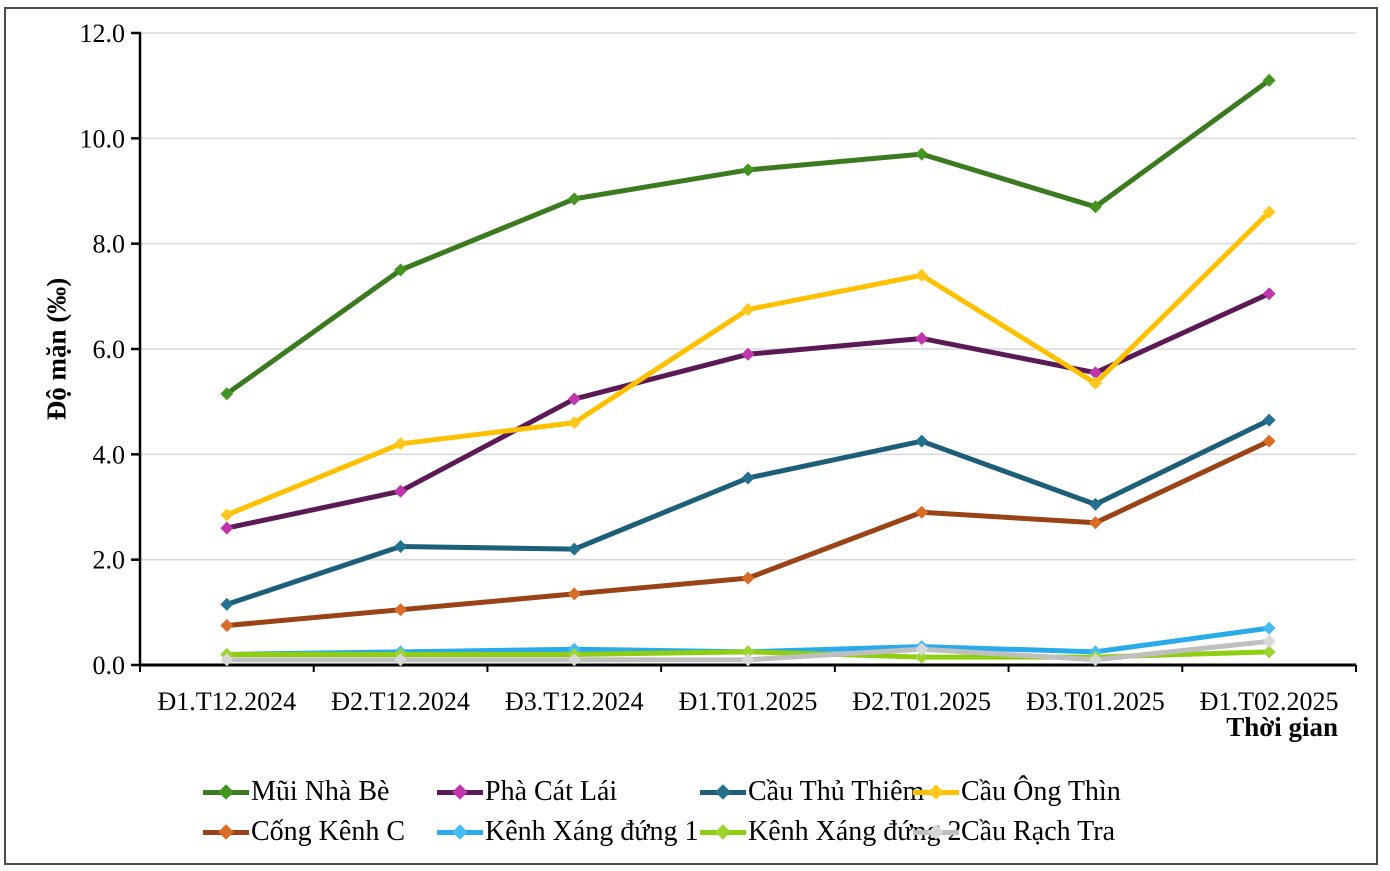 Image resolution: width=1390 pixels, height=871 pixels. Describe the element at coordinates (109, 349) in the screenshot. I see `y-tick-label: 6.0` at that location.